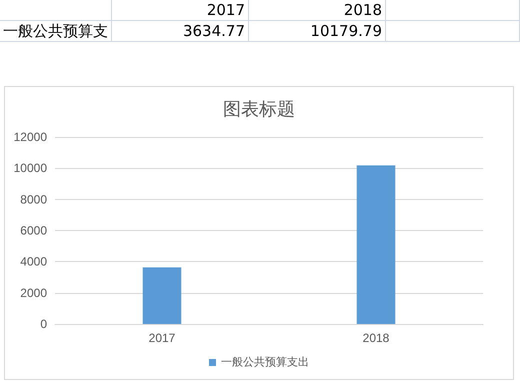 This screenshot has height=382, width=520. What do you see at coordinates (225, 10) in the screenshot?
I see `category-label: 2017` at bounding box center [225, 10].